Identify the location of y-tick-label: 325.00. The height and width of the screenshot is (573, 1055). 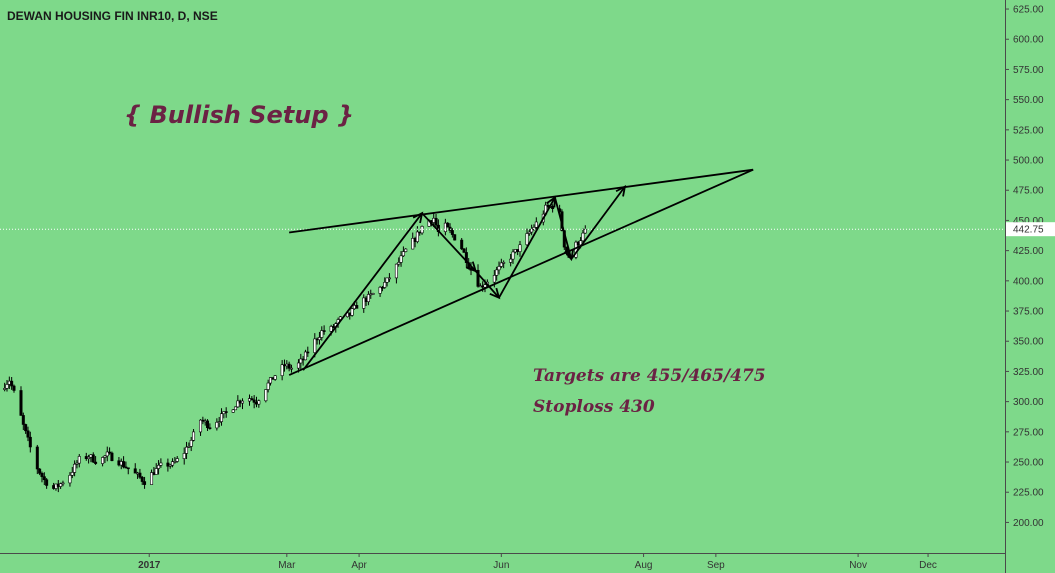
(1028, 372).